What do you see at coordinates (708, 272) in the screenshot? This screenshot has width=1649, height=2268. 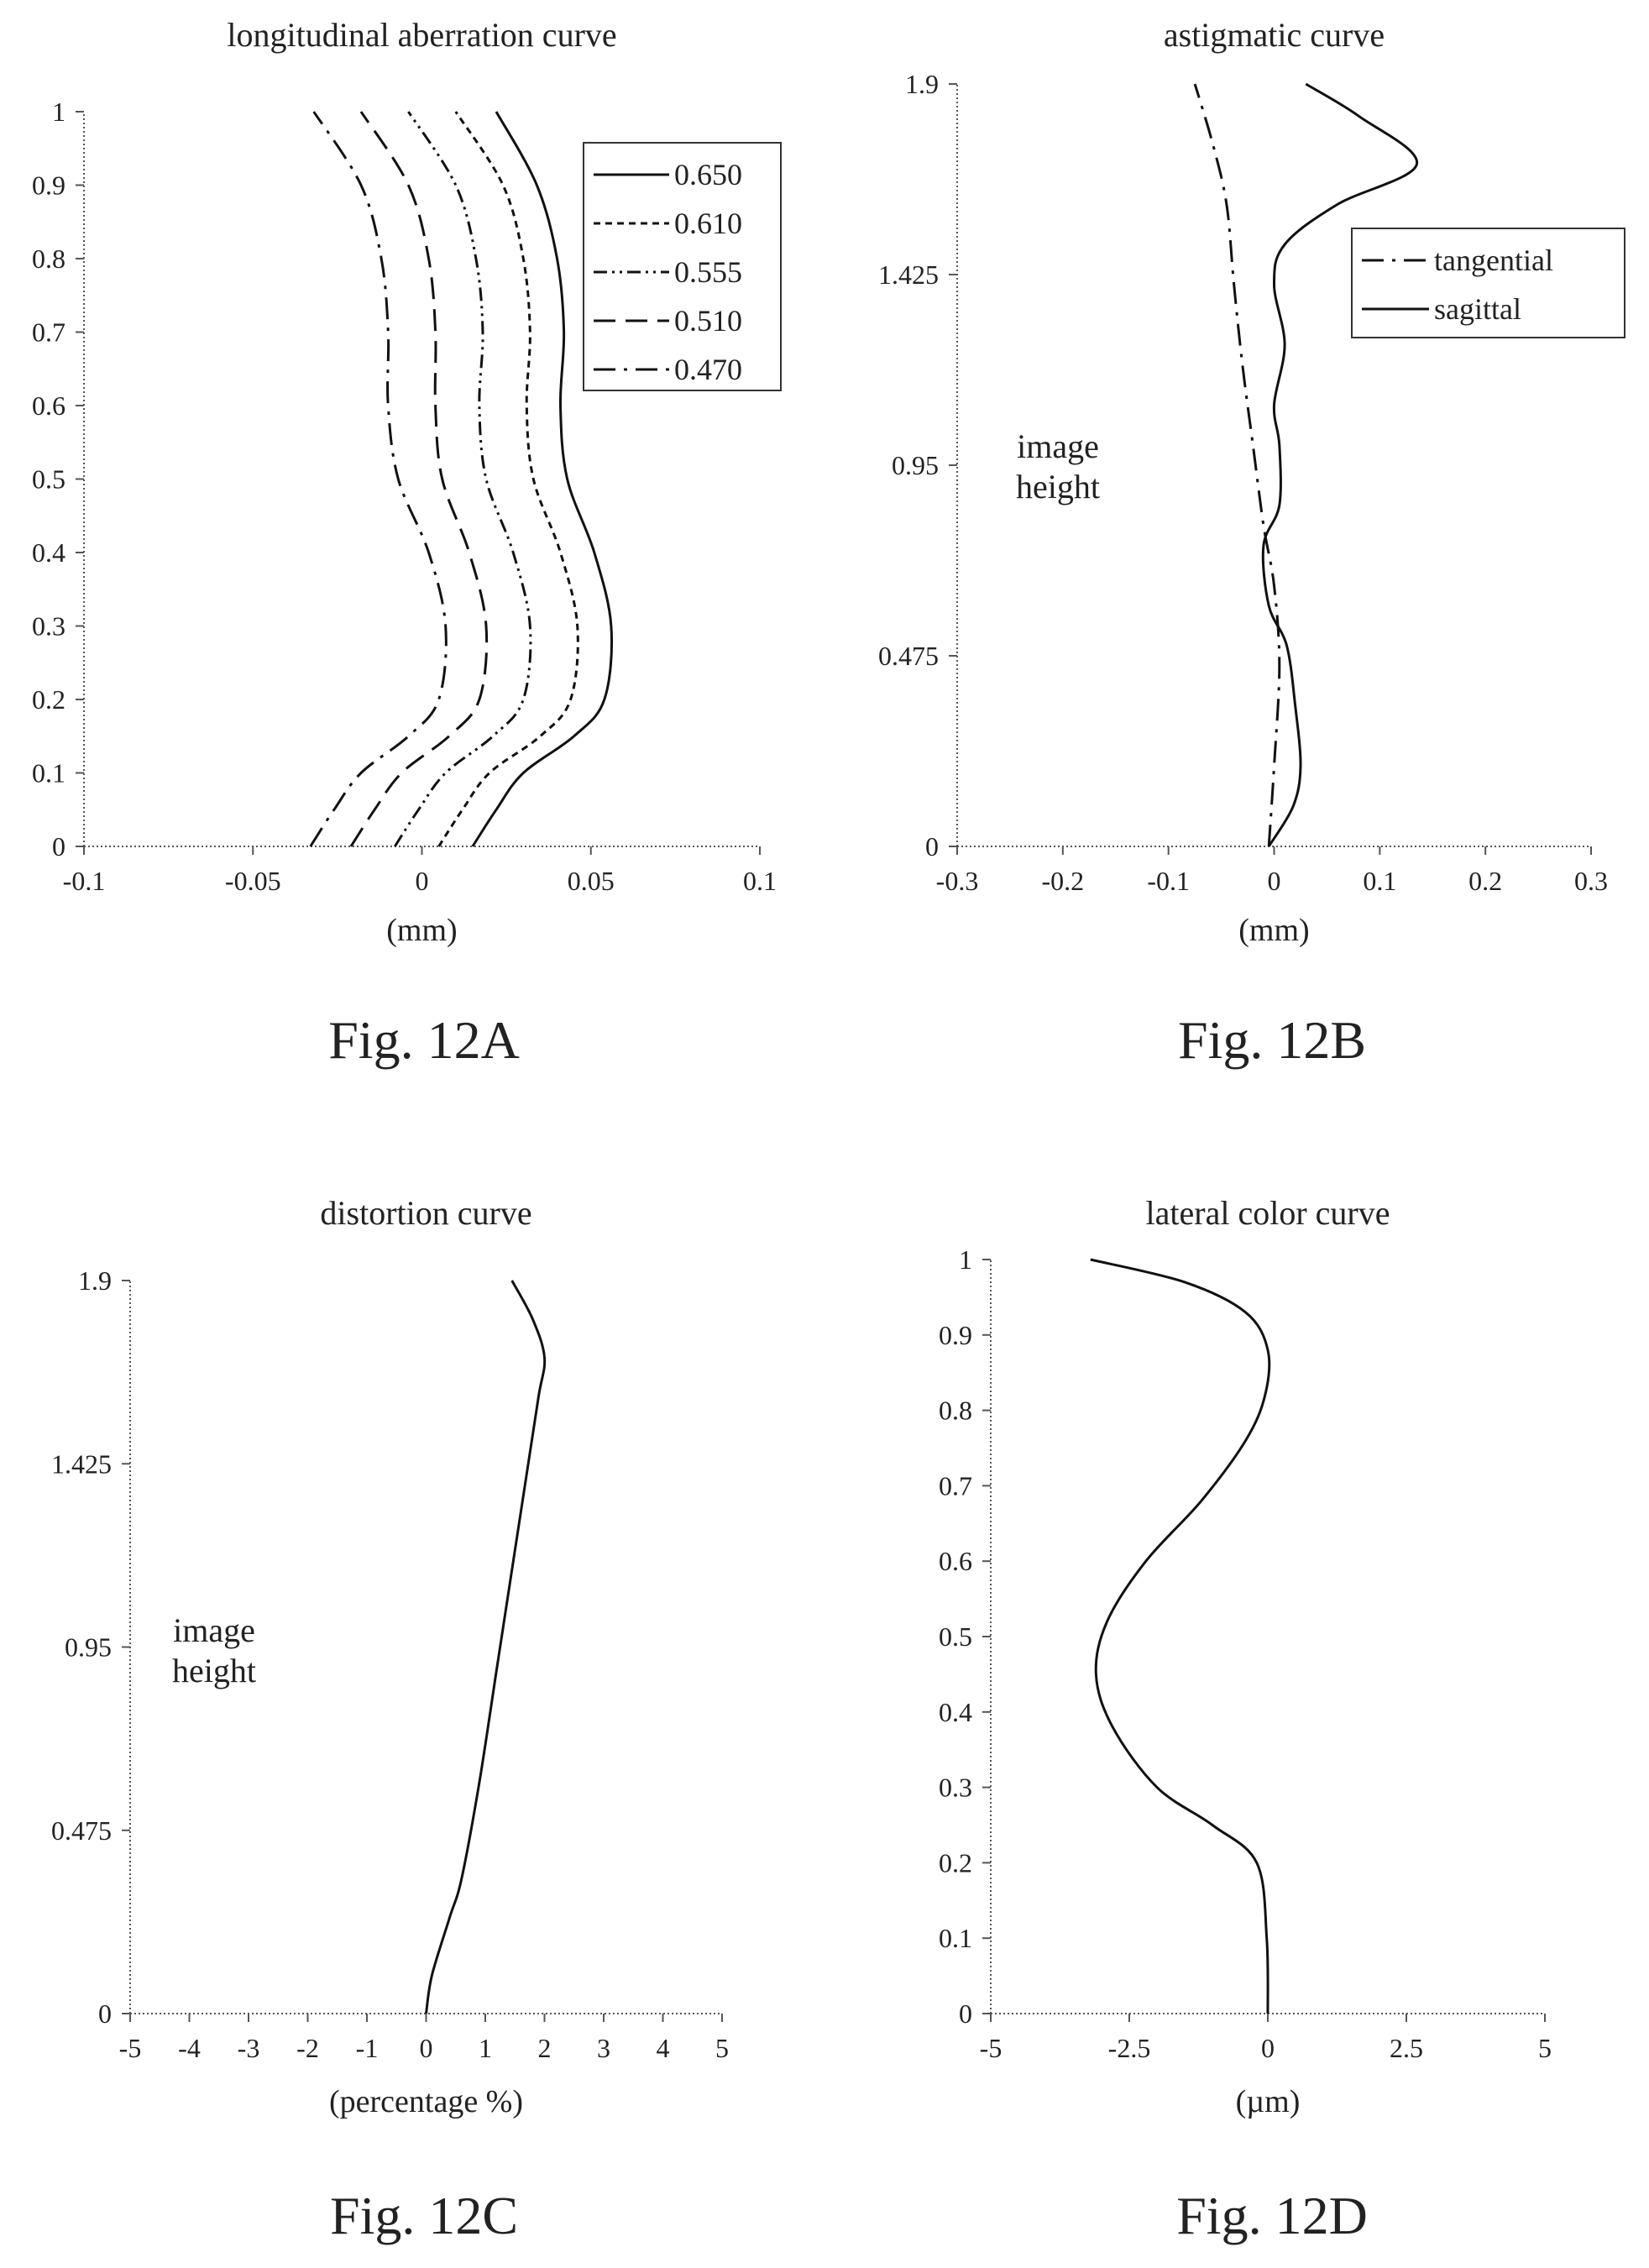 I see `legend-label: 0.555` at bounding box center [708, 272].